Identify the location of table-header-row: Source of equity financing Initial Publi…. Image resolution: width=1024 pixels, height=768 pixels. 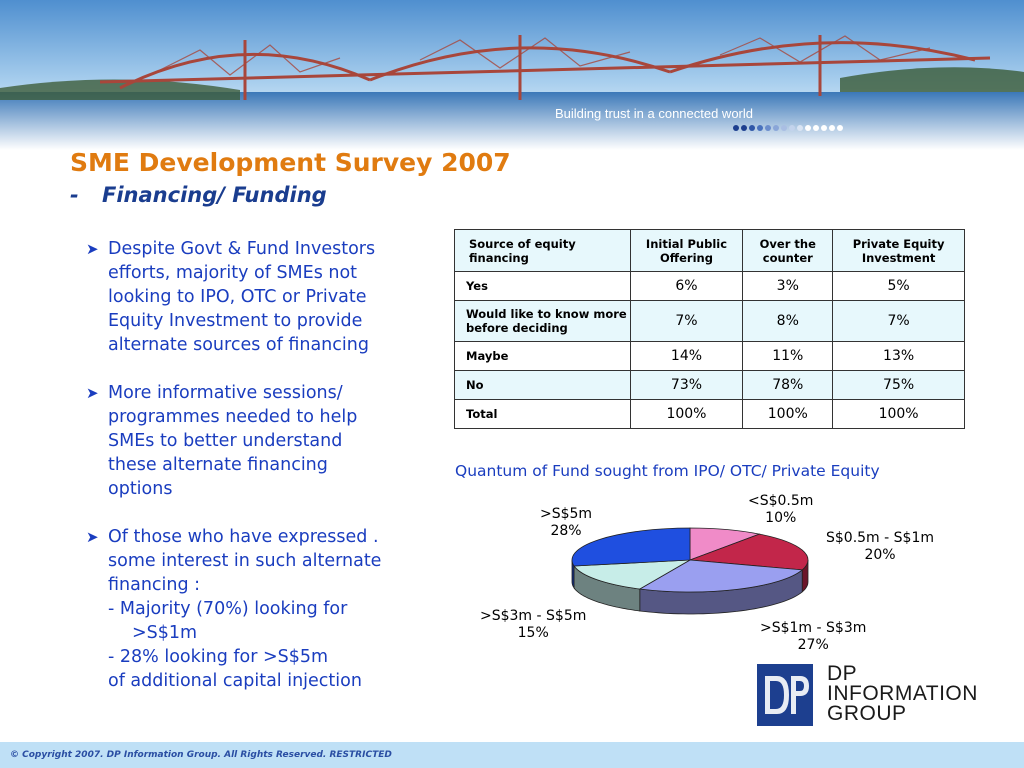
(709, 250).